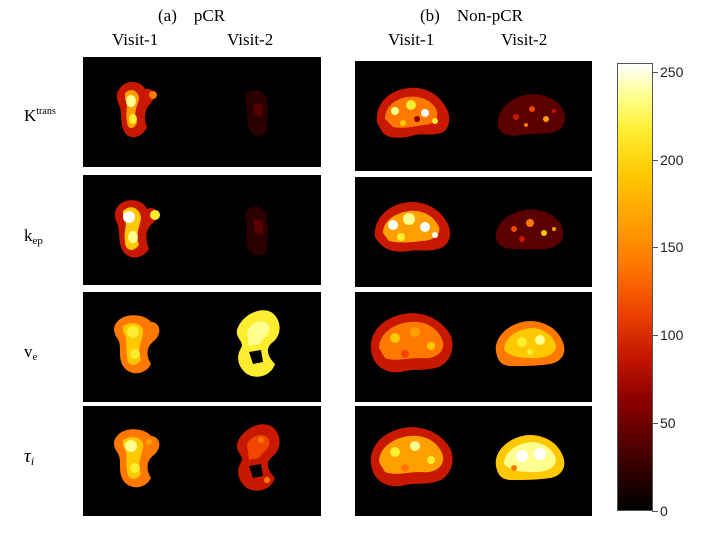 The image size is (710, 548). Describe the element at coordinates (261, 112) in the screenshot. I see `tile-pcr-v2-ktrans` at that location.